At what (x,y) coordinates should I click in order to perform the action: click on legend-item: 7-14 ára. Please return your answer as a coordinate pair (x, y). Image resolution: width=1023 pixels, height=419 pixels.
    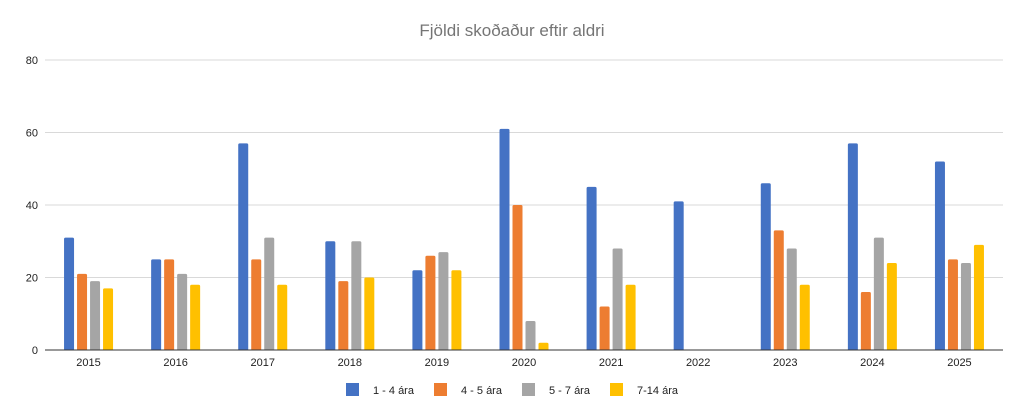
    Looking at the image, I should click on (644, 390).